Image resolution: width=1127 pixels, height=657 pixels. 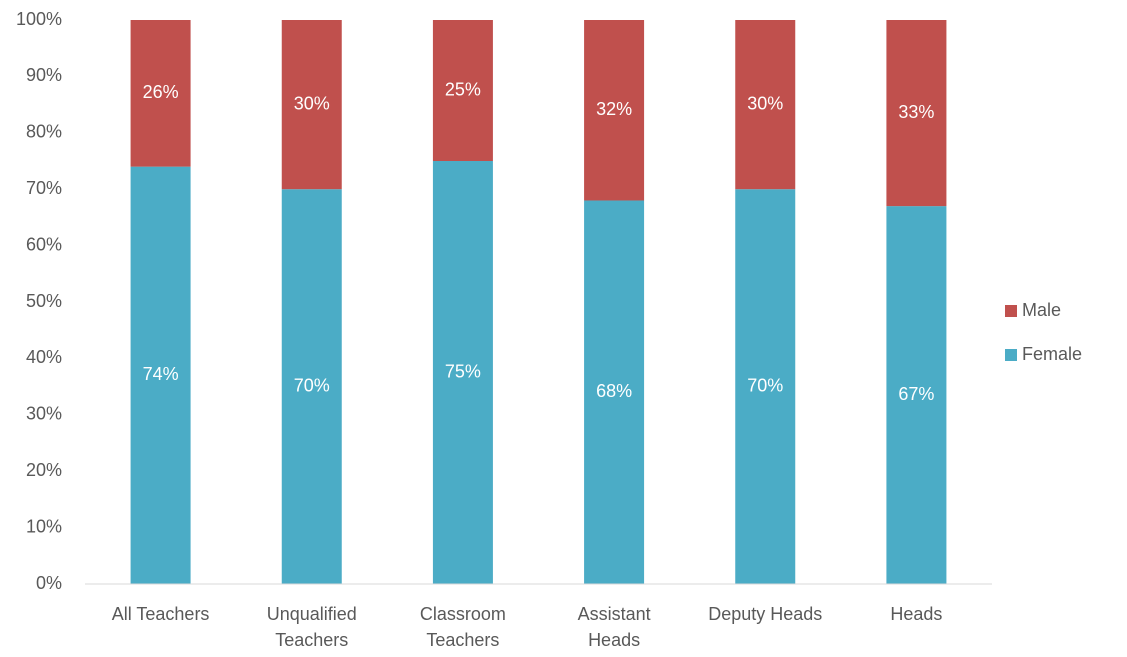 What do you see at coordinates (765, 614) in the screenshot?
I see `x-tick-label: Deputy Heads` at bounding box center [765, 614].